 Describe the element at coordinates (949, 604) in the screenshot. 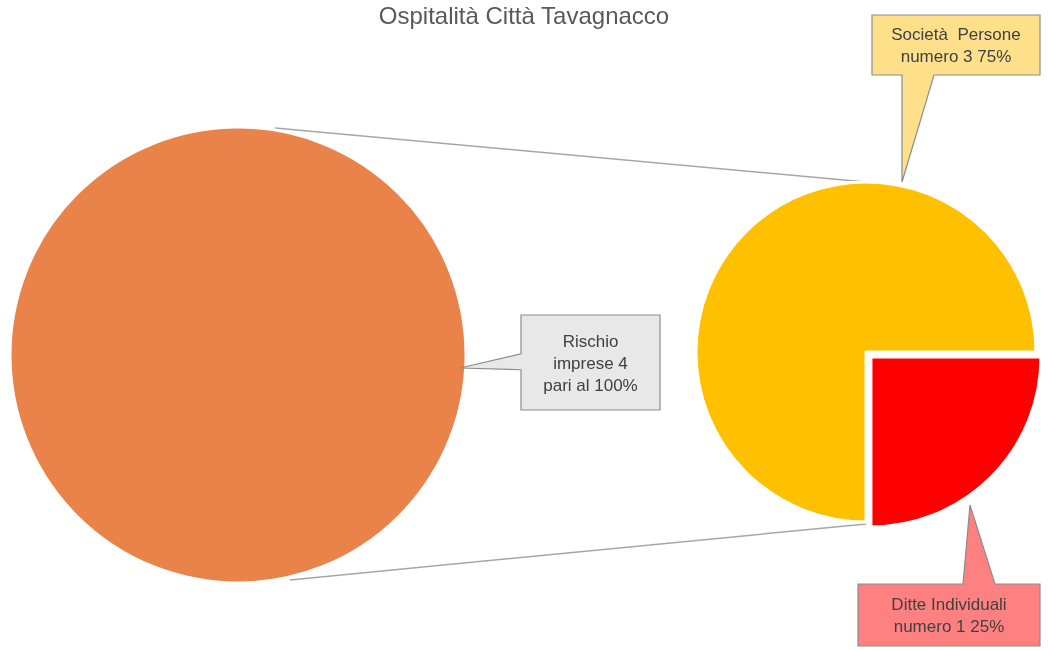

I see `slice-label: Ditte Individuali` at that location.